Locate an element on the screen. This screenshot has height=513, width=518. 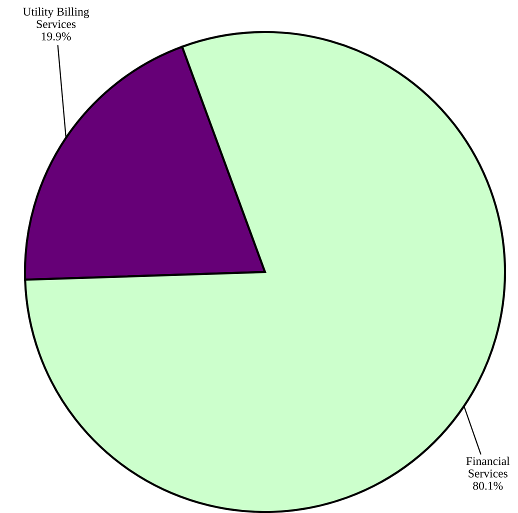
slice-label: Financial Services is located at coordinates (488, 467).